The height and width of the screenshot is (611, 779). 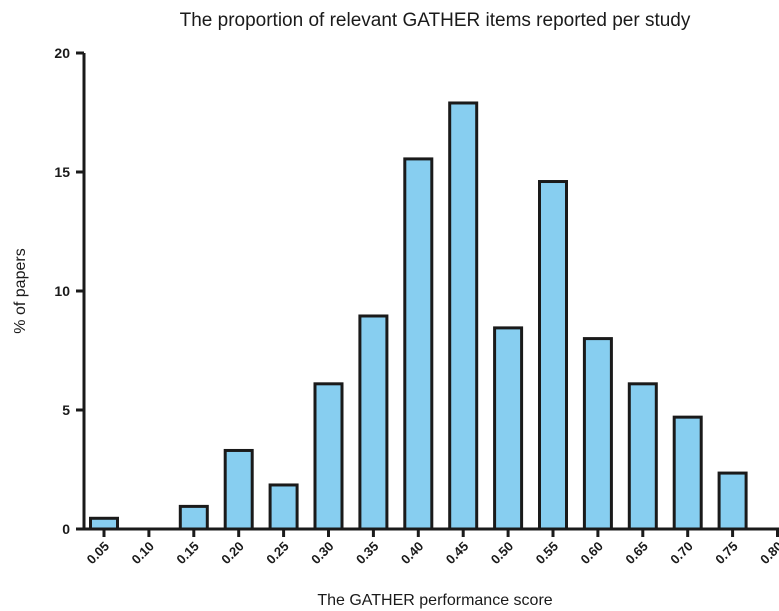 I want to click on bar-0.65, so click(x=642, y=456).